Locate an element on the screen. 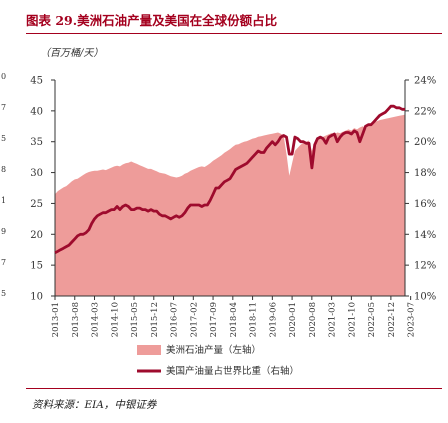  edge-digit: 1 is located at coordinates (4, 200).